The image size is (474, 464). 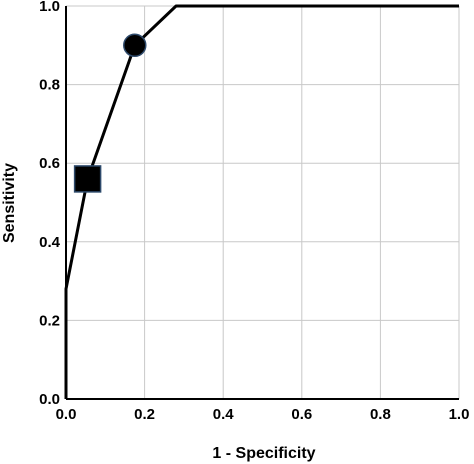 I want to click on x-tick-label: 0.8, so click(x=380, y=414).